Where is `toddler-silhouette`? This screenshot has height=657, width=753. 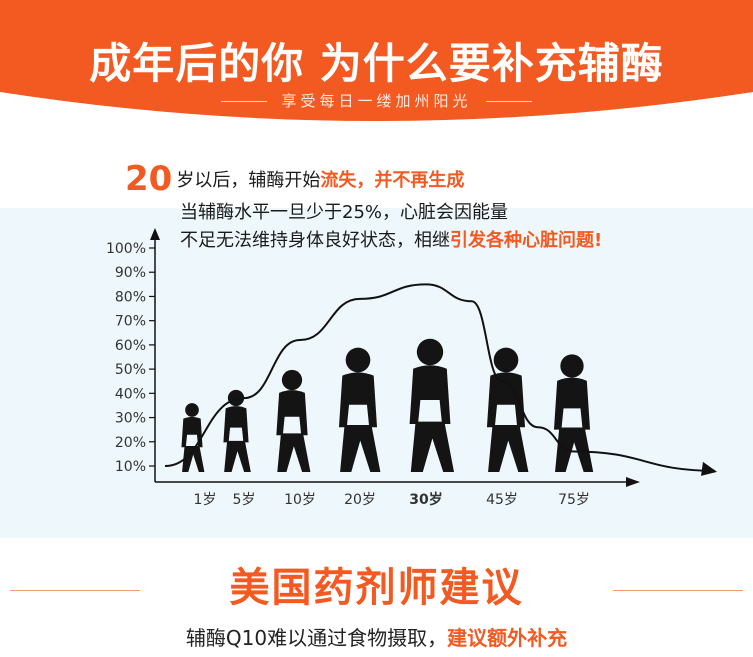
toddler-silhouette is located at coordinates (193, 437).